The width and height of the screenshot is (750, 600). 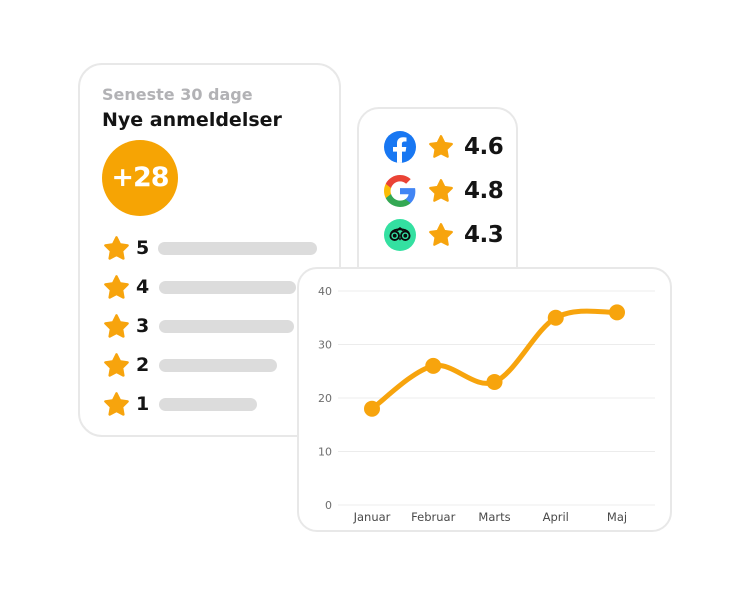 I want to click on star-row-2: 2, so click(x=209, y=365).